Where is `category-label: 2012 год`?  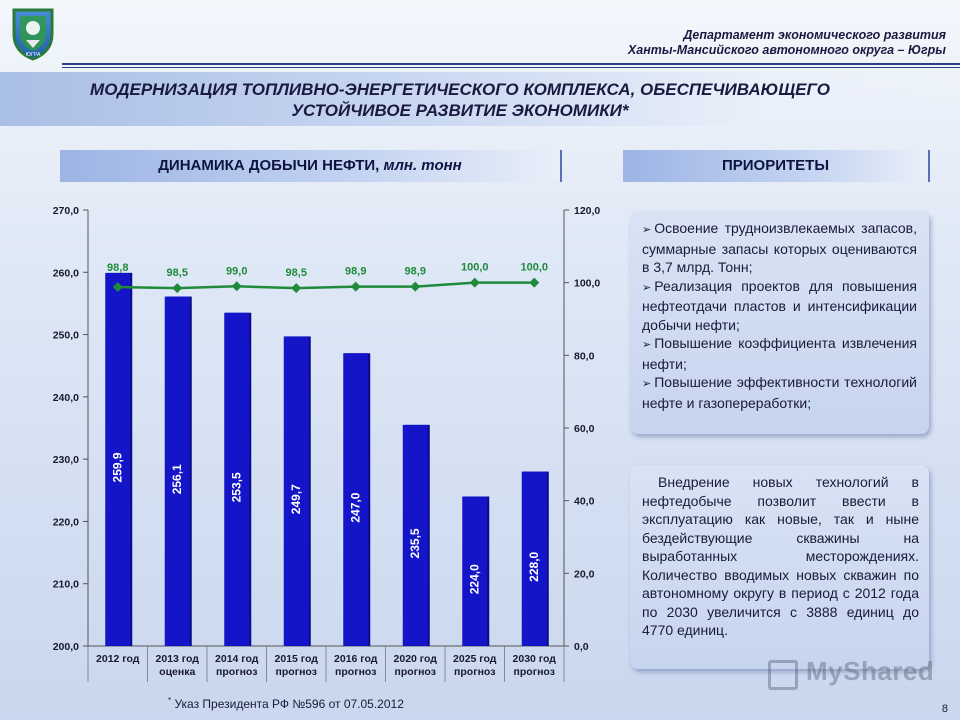 category-label: 2012 год is located at coordinates (118, 659).